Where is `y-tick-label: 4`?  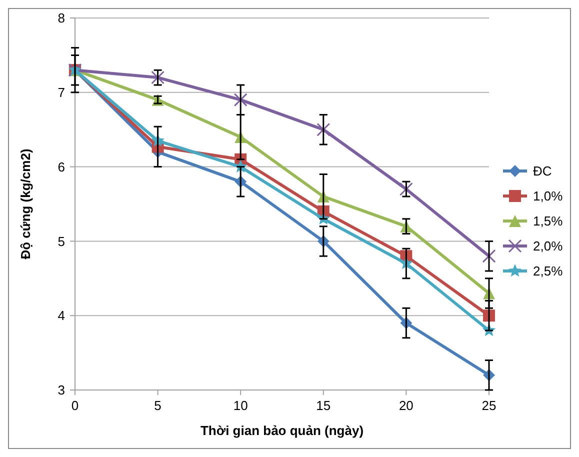 y-tick-label: 4 is located at coordinates (61, 316).